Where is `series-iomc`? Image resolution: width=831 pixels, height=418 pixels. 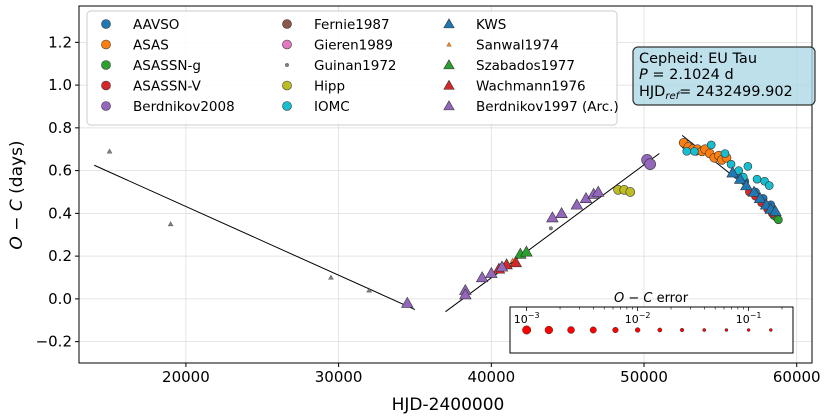 series-iomc is located at coordinates (728, 165).